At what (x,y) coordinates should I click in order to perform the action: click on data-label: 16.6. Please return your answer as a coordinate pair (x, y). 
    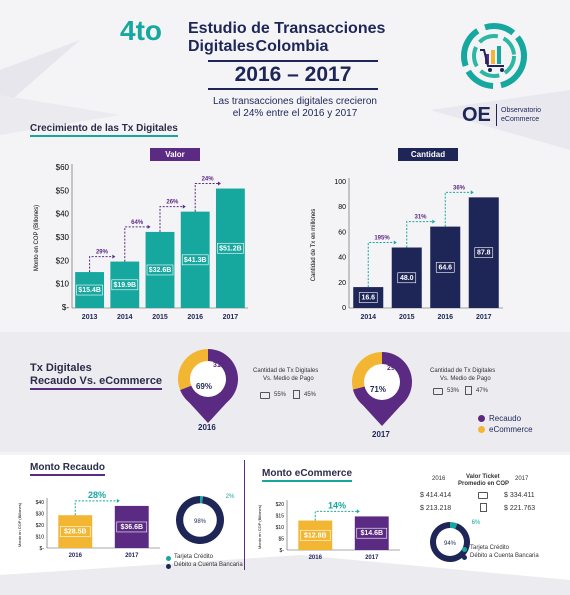
    Looking at the image, I should click on (368, 298).